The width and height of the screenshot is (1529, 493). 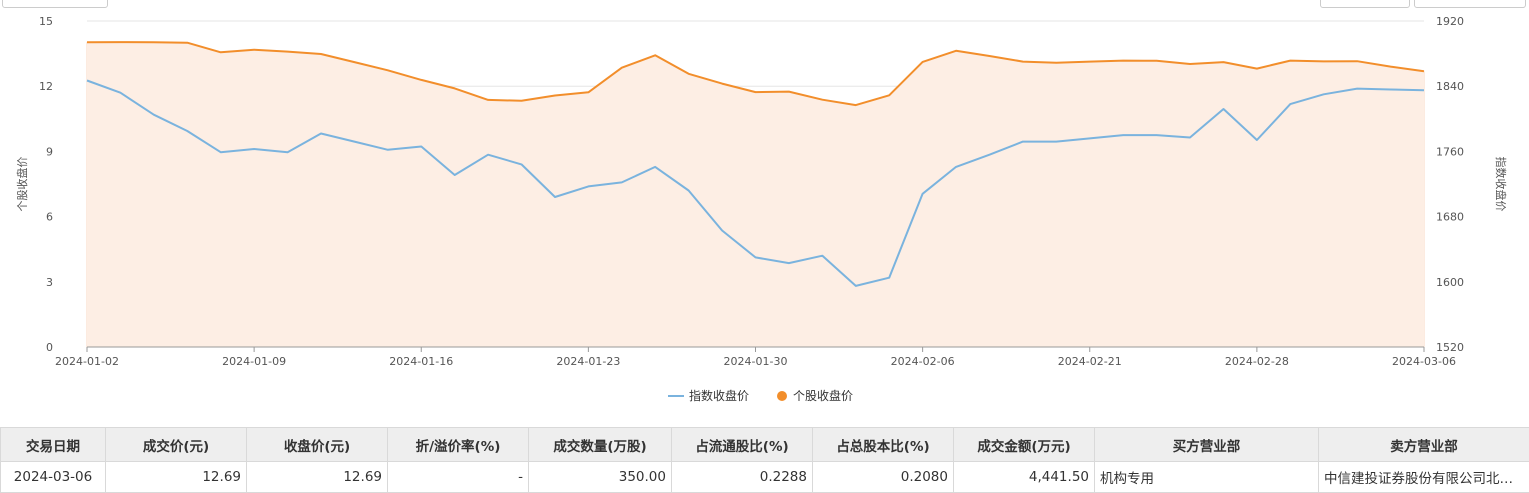 What do you see at coordinates (823, 395) in the screenshot?
I see `legend-stock-label: 个股收盘价` at bounding box center [823, 395].